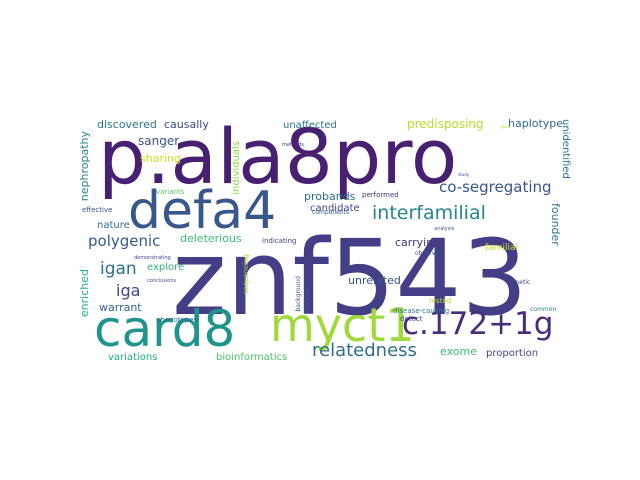  I want to click on cloud-word-conclusions: conclusions, so click(162, 281).